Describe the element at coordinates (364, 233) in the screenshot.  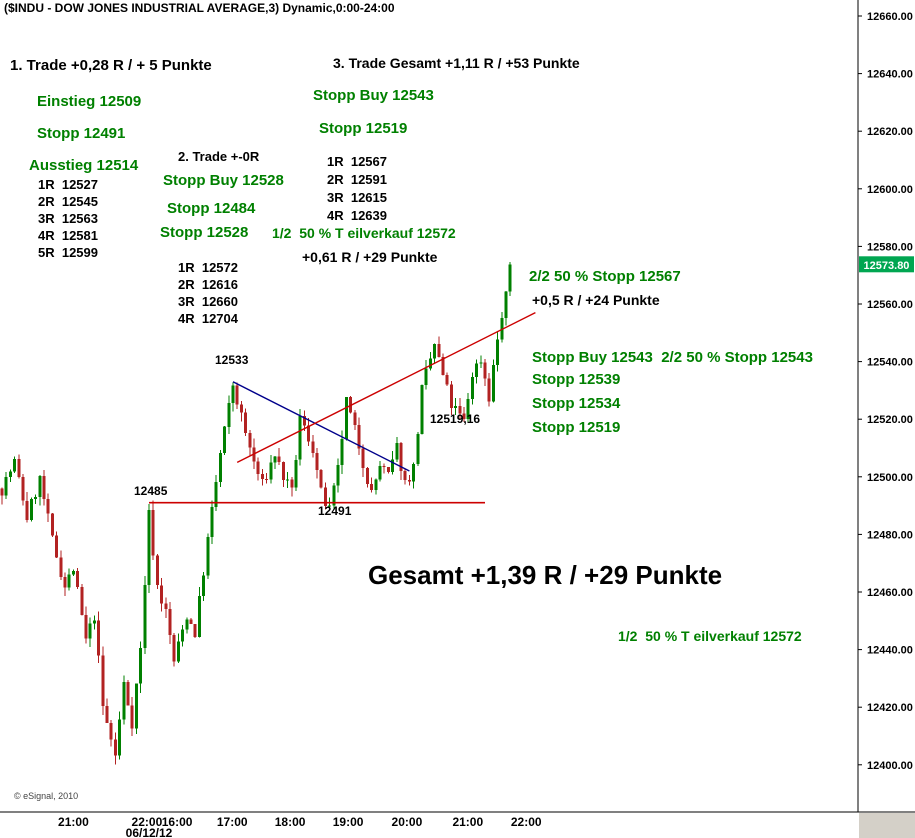
I see `partial1-label: 1/2 50 % T eilverkauf 12572` at that location.